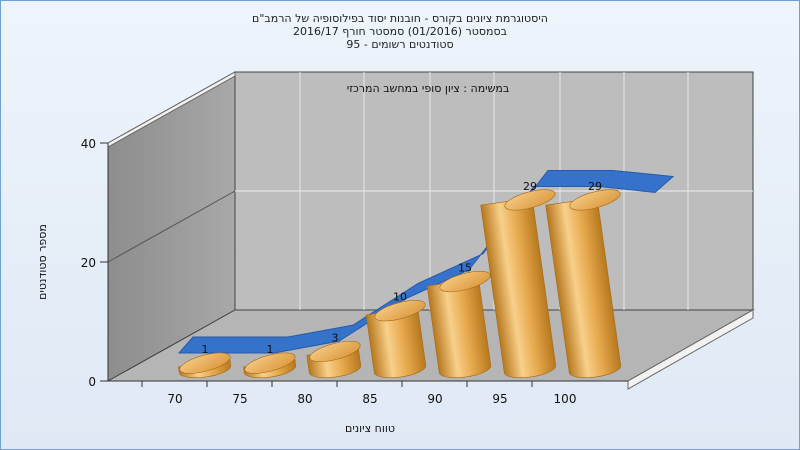 This screenshot has width=800, height=450. Describe the element at coordinates (174, 399) in the screenshot. I see `x-tick-label-0: 70` at that location.